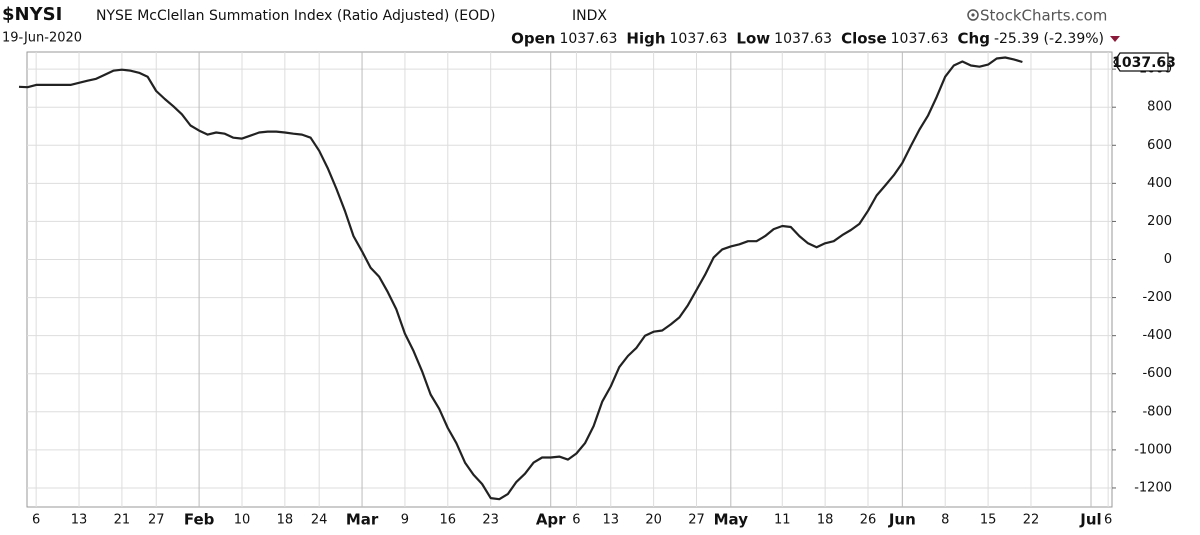  What do you see at coordinates (1157, 297) in the screenshot?
I see `y-tick-label: -200` at bounding box center [1157, 297].